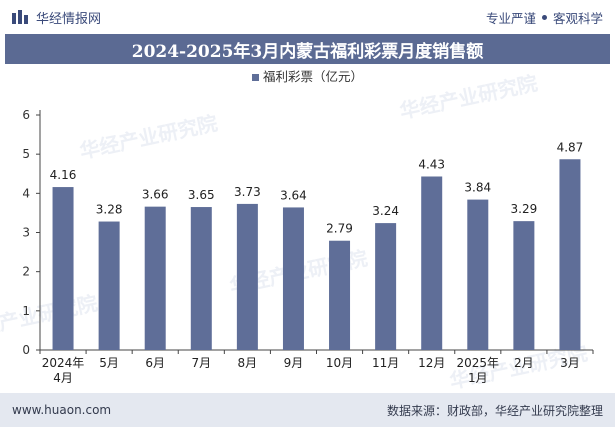 This screenshot has width=615, height=427. Describe the element at coordinates (431, 164) in the screenshot. I see `data-label: 4.43` at that location.